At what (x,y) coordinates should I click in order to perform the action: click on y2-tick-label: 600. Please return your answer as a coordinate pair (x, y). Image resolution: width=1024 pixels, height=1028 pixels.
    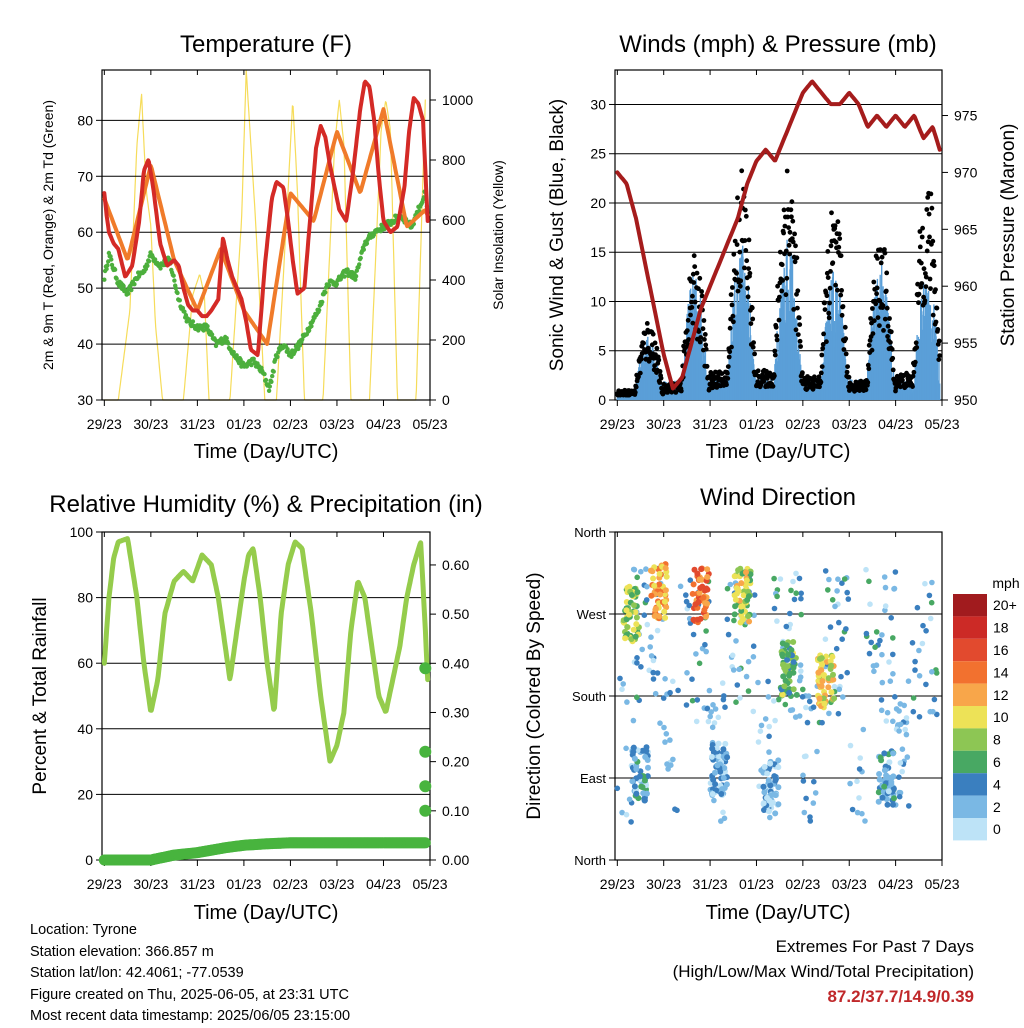
    Looking at the image, I should click on (454, 220).